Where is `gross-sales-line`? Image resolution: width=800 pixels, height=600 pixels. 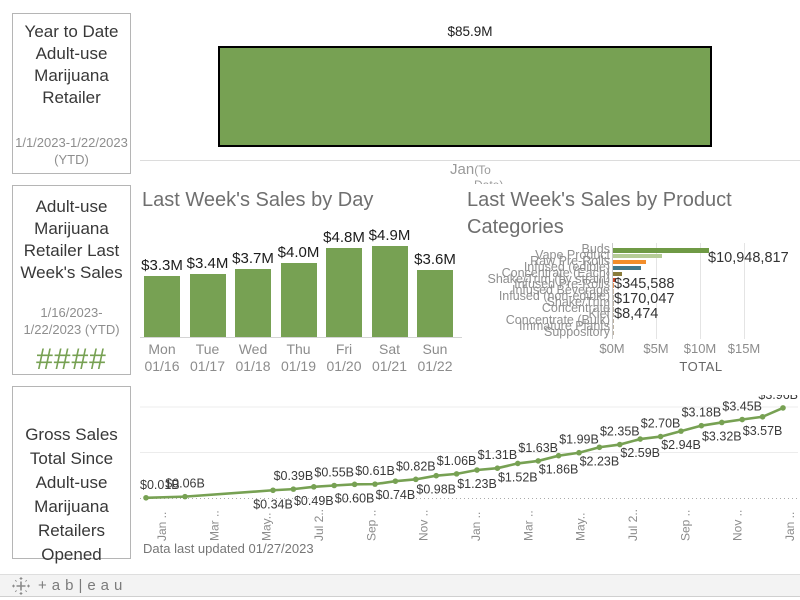
gross-sales-line is located at coordinates (464, 453).